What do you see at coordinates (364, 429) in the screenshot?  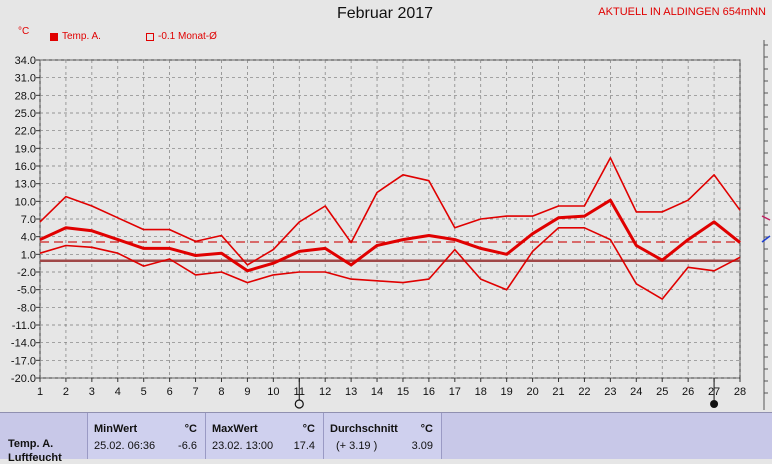 I see `avg-header: Durchschnitt` at bounding box center [364, 429].